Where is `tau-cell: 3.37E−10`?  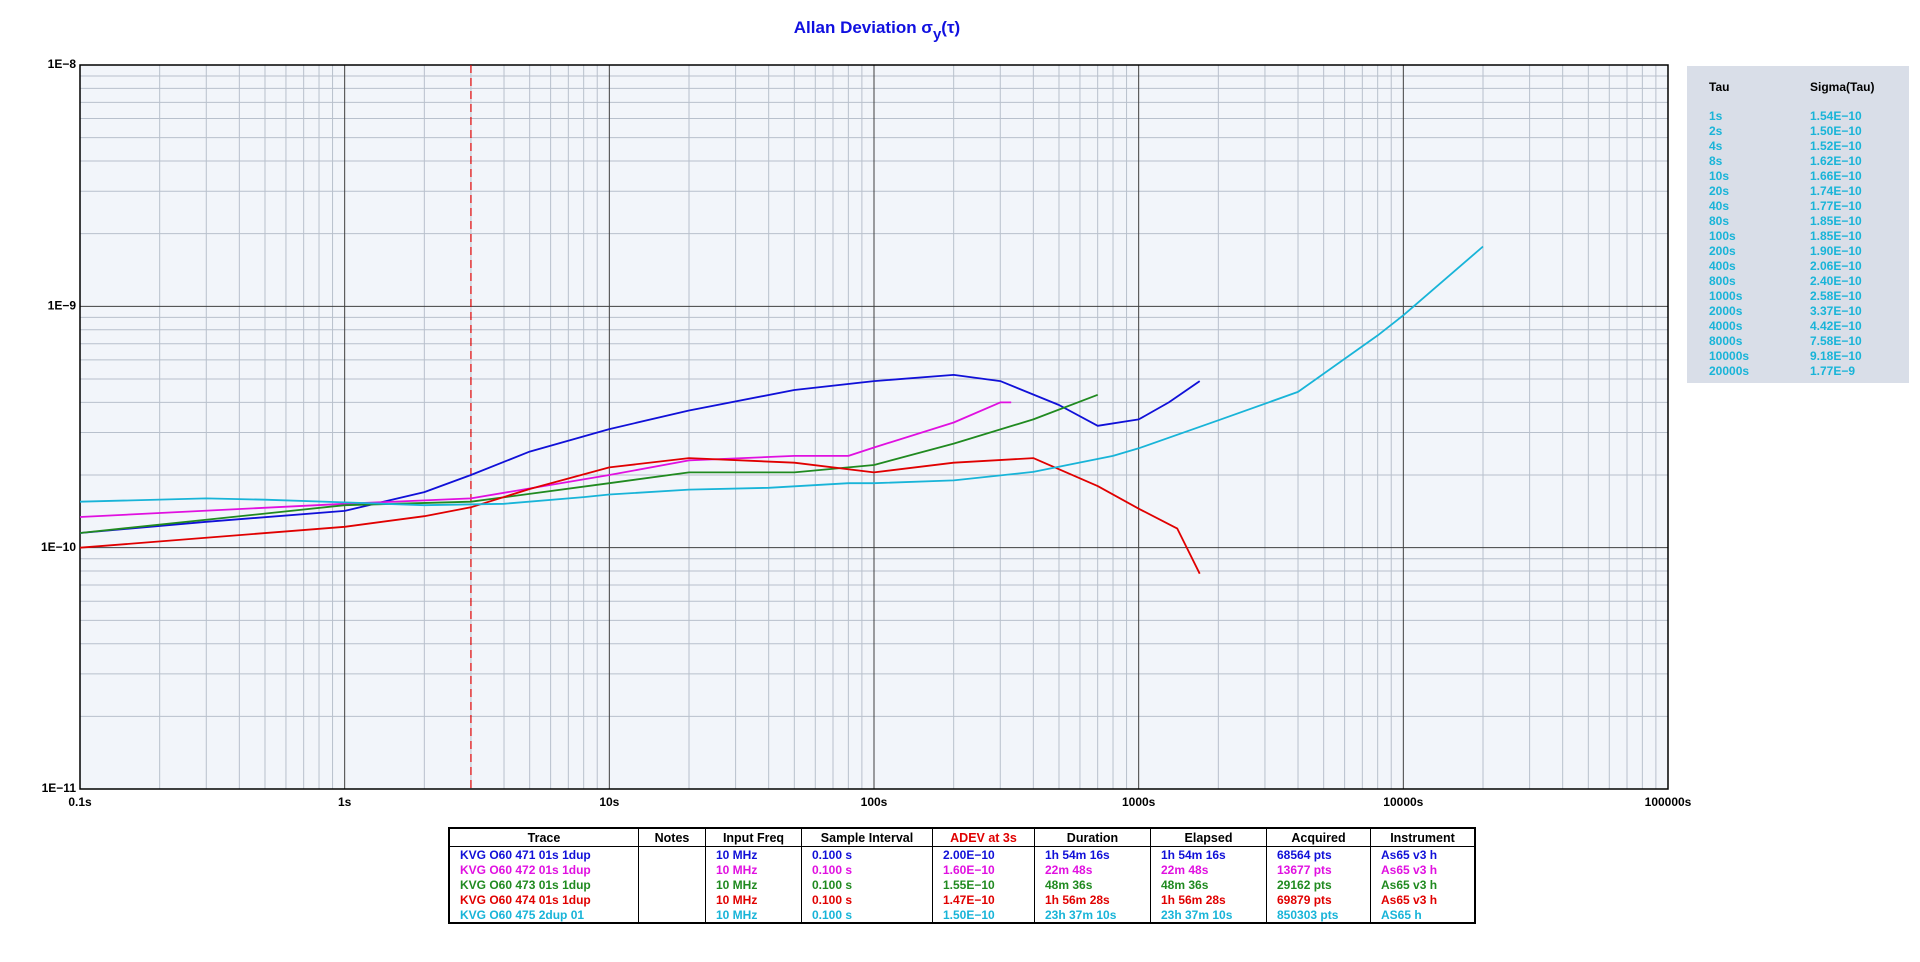
tau-cell: 3.37E−10 is located at coordinates (1836, 311).